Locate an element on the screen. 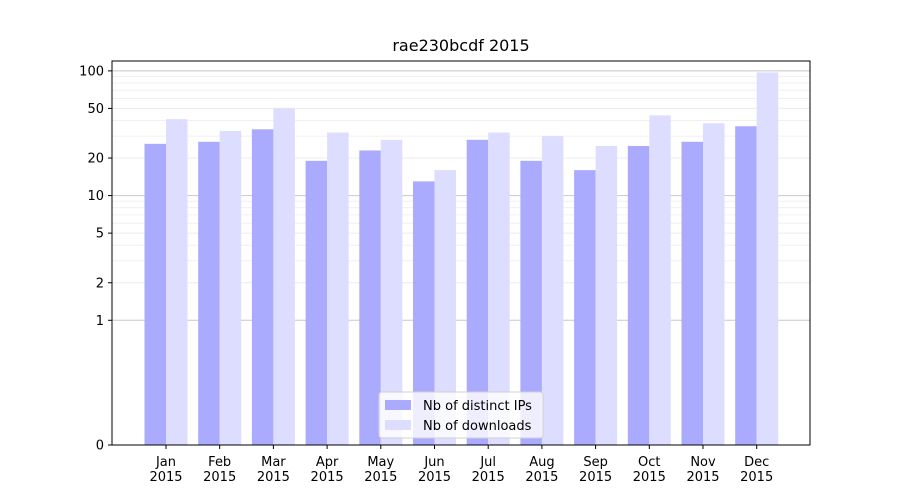 The height and width of the screenshot is (500, 900). legend-label: Nb of distinct IPs is located at coordinates (477, 406).